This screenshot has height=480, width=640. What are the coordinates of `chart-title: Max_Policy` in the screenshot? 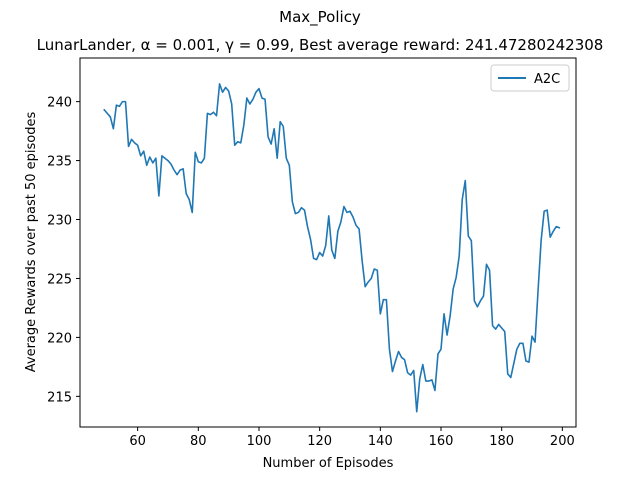 It's located at (320, 17).